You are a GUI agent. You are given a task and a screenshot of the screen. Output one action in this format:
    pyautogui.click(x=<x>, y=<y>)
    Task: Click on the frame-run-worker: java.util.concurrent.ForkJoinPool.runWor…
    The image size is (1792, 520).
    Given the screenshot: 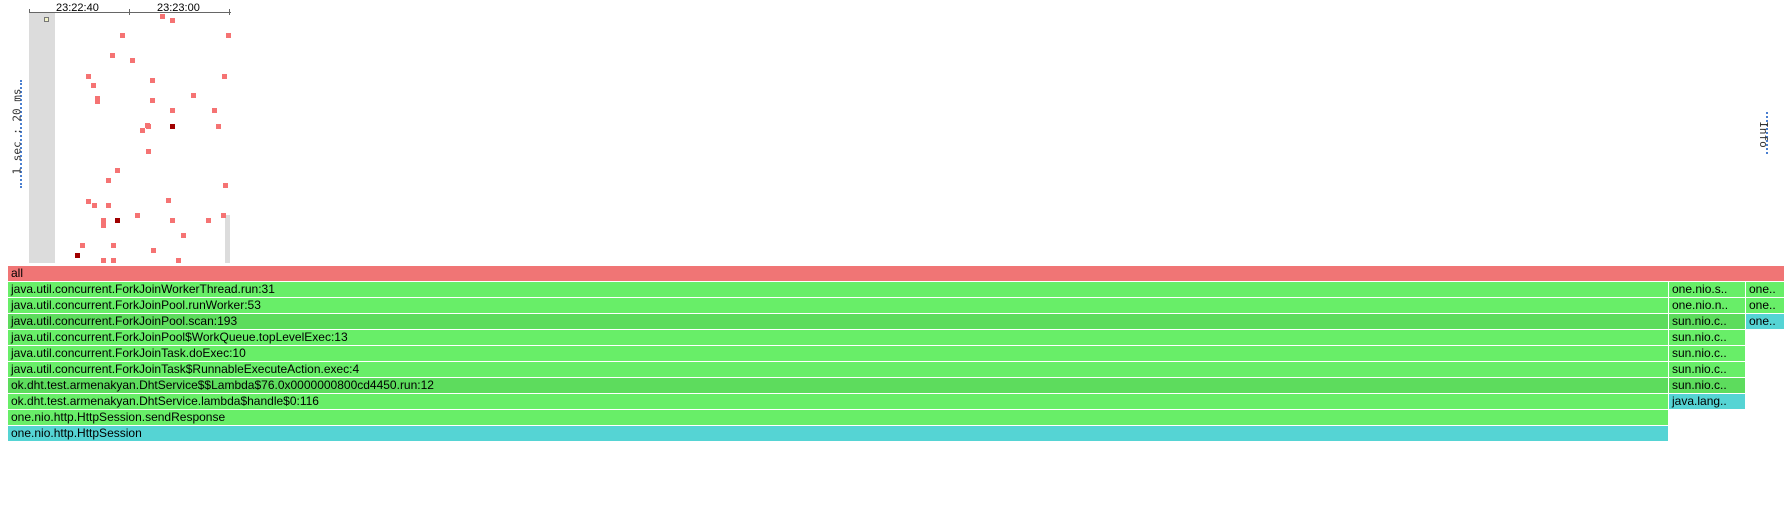 What is the action you would take?
    pyautogui.click(x=838, y=305)
    